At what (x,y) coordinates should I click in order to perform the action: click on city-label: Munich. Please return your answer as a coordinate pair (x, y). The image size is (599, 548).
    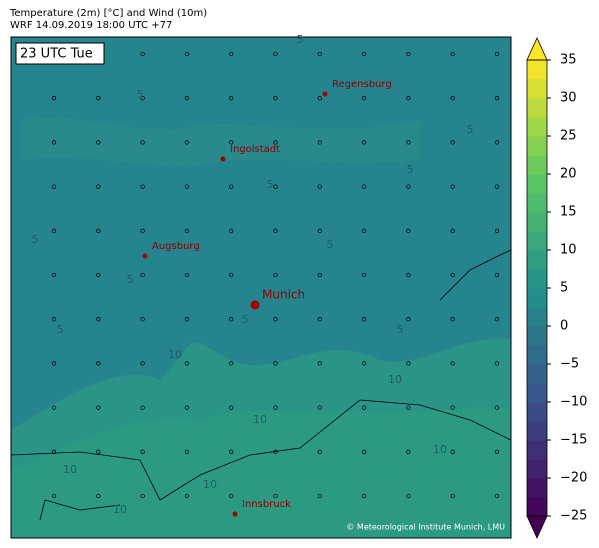
    Looking at the image, I should click on (283, 295).